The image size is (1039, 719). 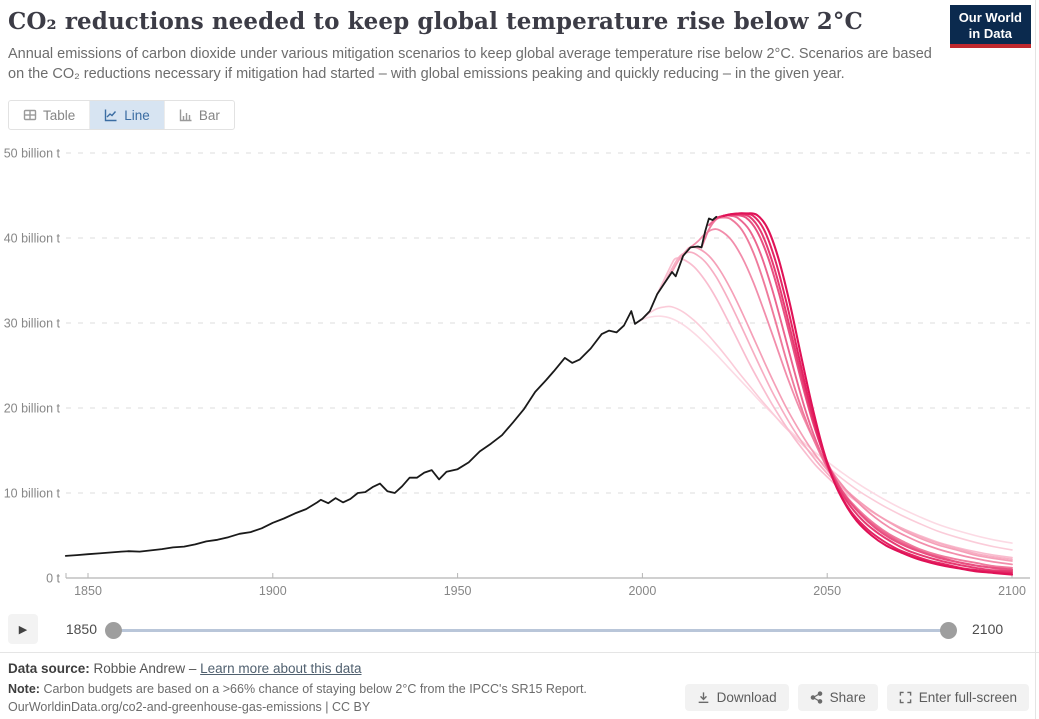 I want to click on x-axis-label: 1950, so click(x=458, y=591).